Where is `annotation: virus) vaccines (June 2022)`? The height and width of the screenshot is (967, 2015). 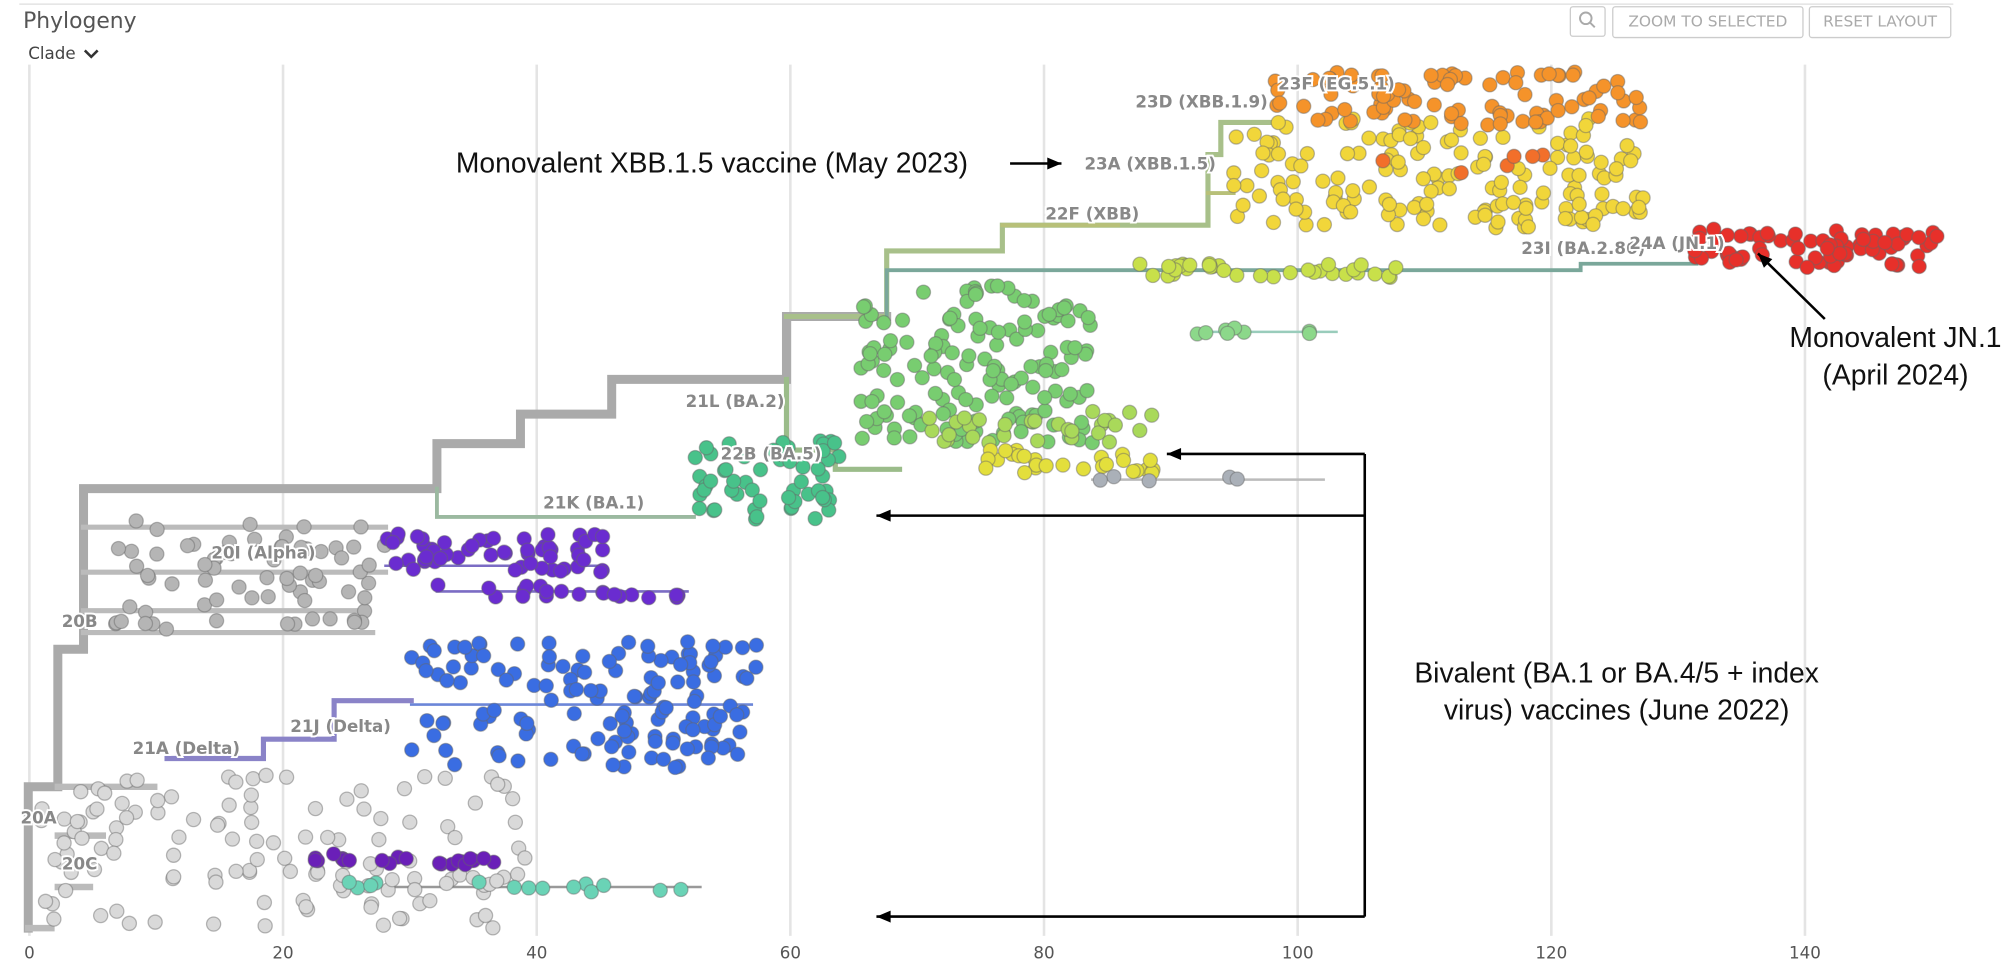 annotation: virus) vaccines (June 2022) is located at coordinates (1617, 710).